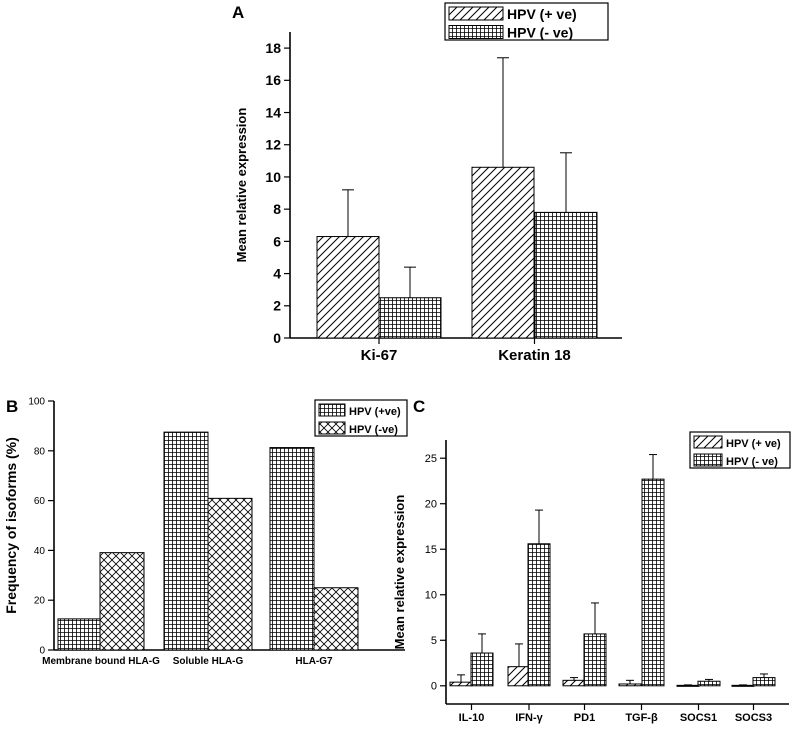 The height and width of the screenshot is (746, 807). Describe the element at coordinates (373, 430) in the screenshot. I see `panel-b-legend-label: HPV (-ve)` at that location.